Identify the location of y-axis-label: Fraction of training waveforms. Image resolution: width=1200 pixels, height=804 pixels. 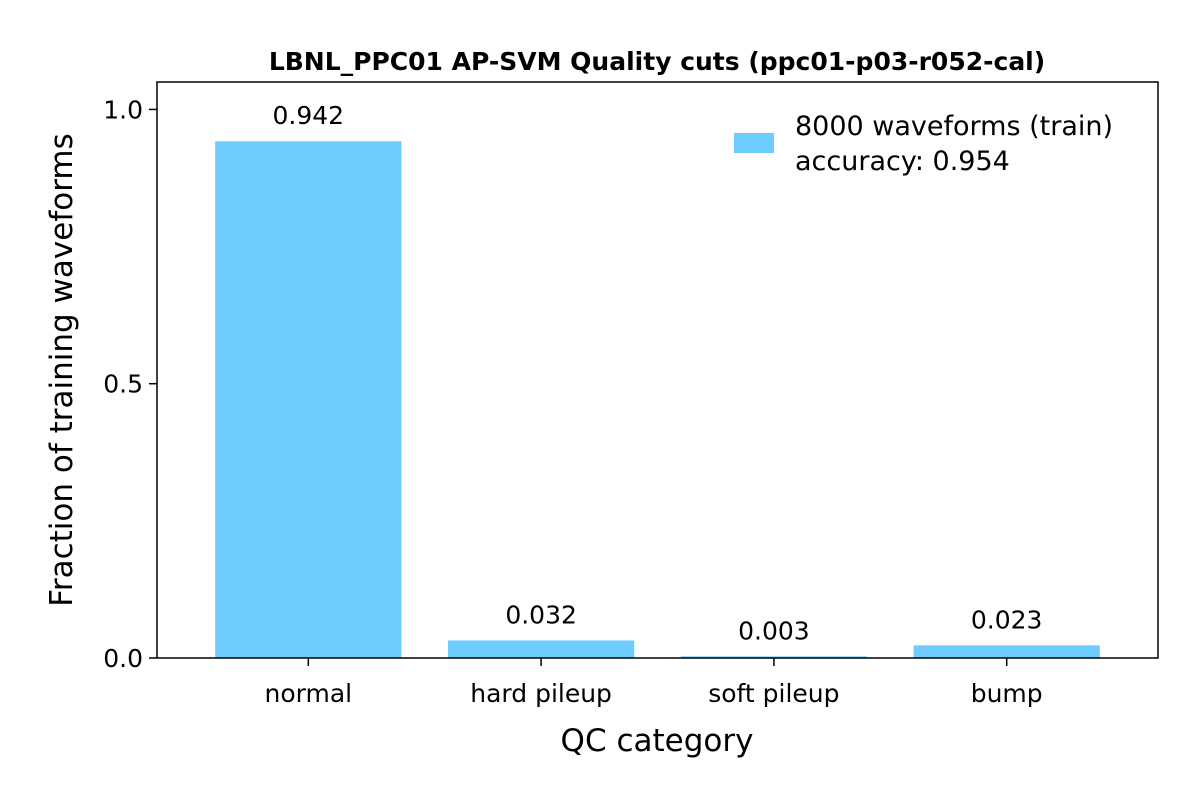
(62, 369).